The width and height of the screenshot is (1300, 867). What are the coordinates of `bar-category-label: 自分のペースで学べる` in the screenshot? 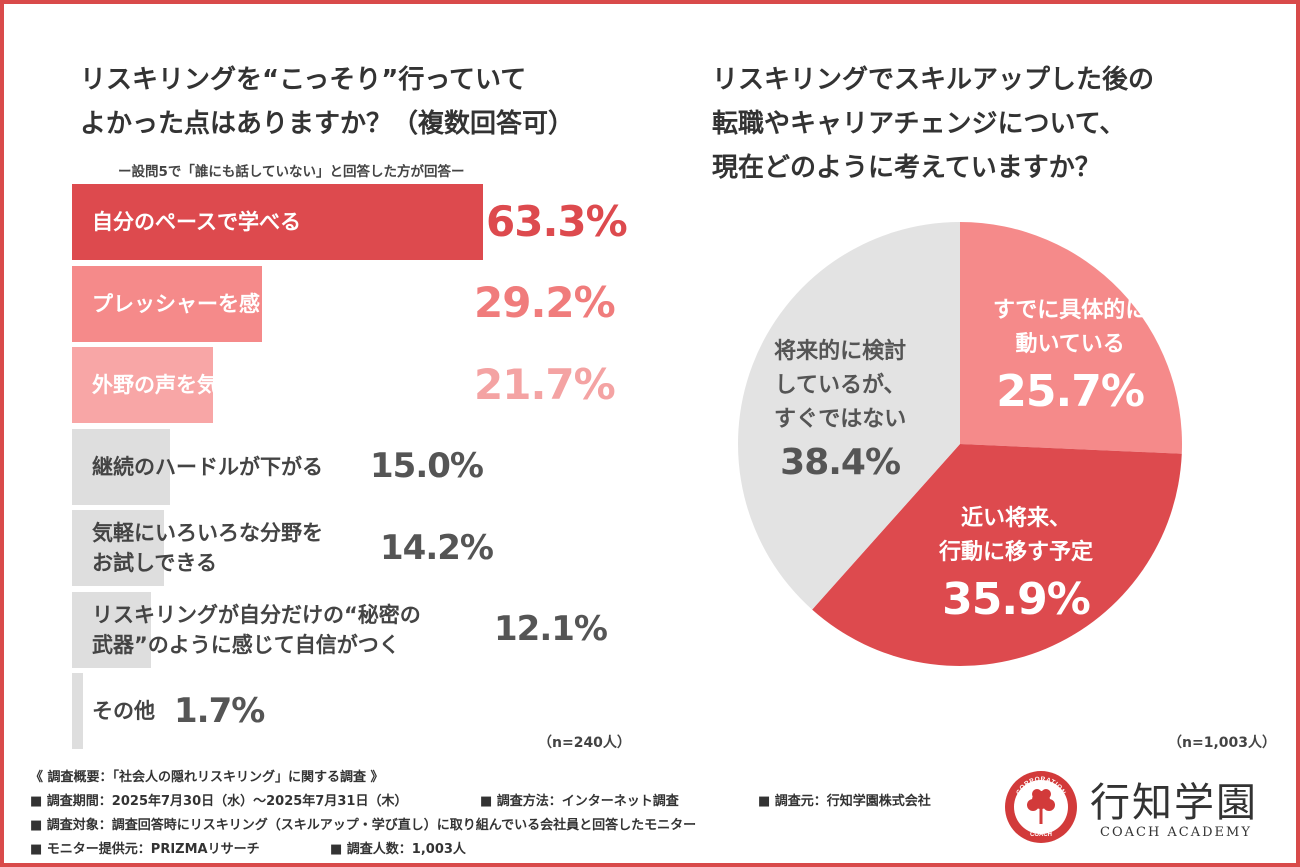 It's located at (196, 222).